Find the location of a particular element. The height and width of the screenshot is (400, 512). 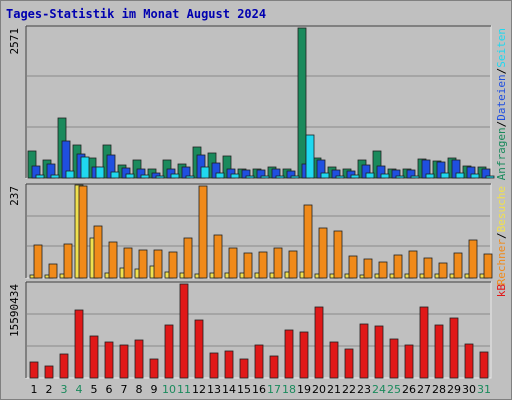

day-label-19: 19 is located at coordinates (304, 389).